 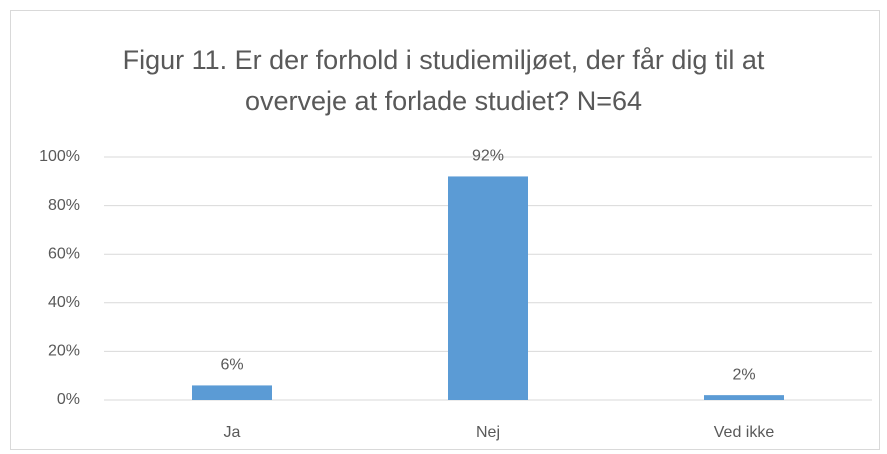 I want to click on y-tick-label: 0%, so click(x=68, y=399).